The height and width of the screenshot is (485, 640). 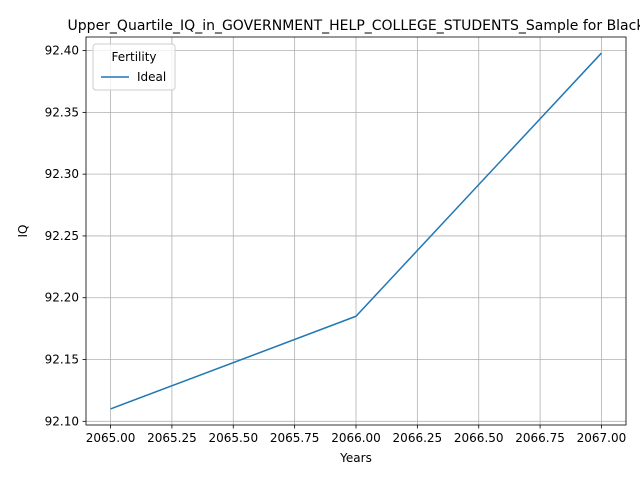 I want to click on x-axis-label: Years, so click(x=355, y=458).